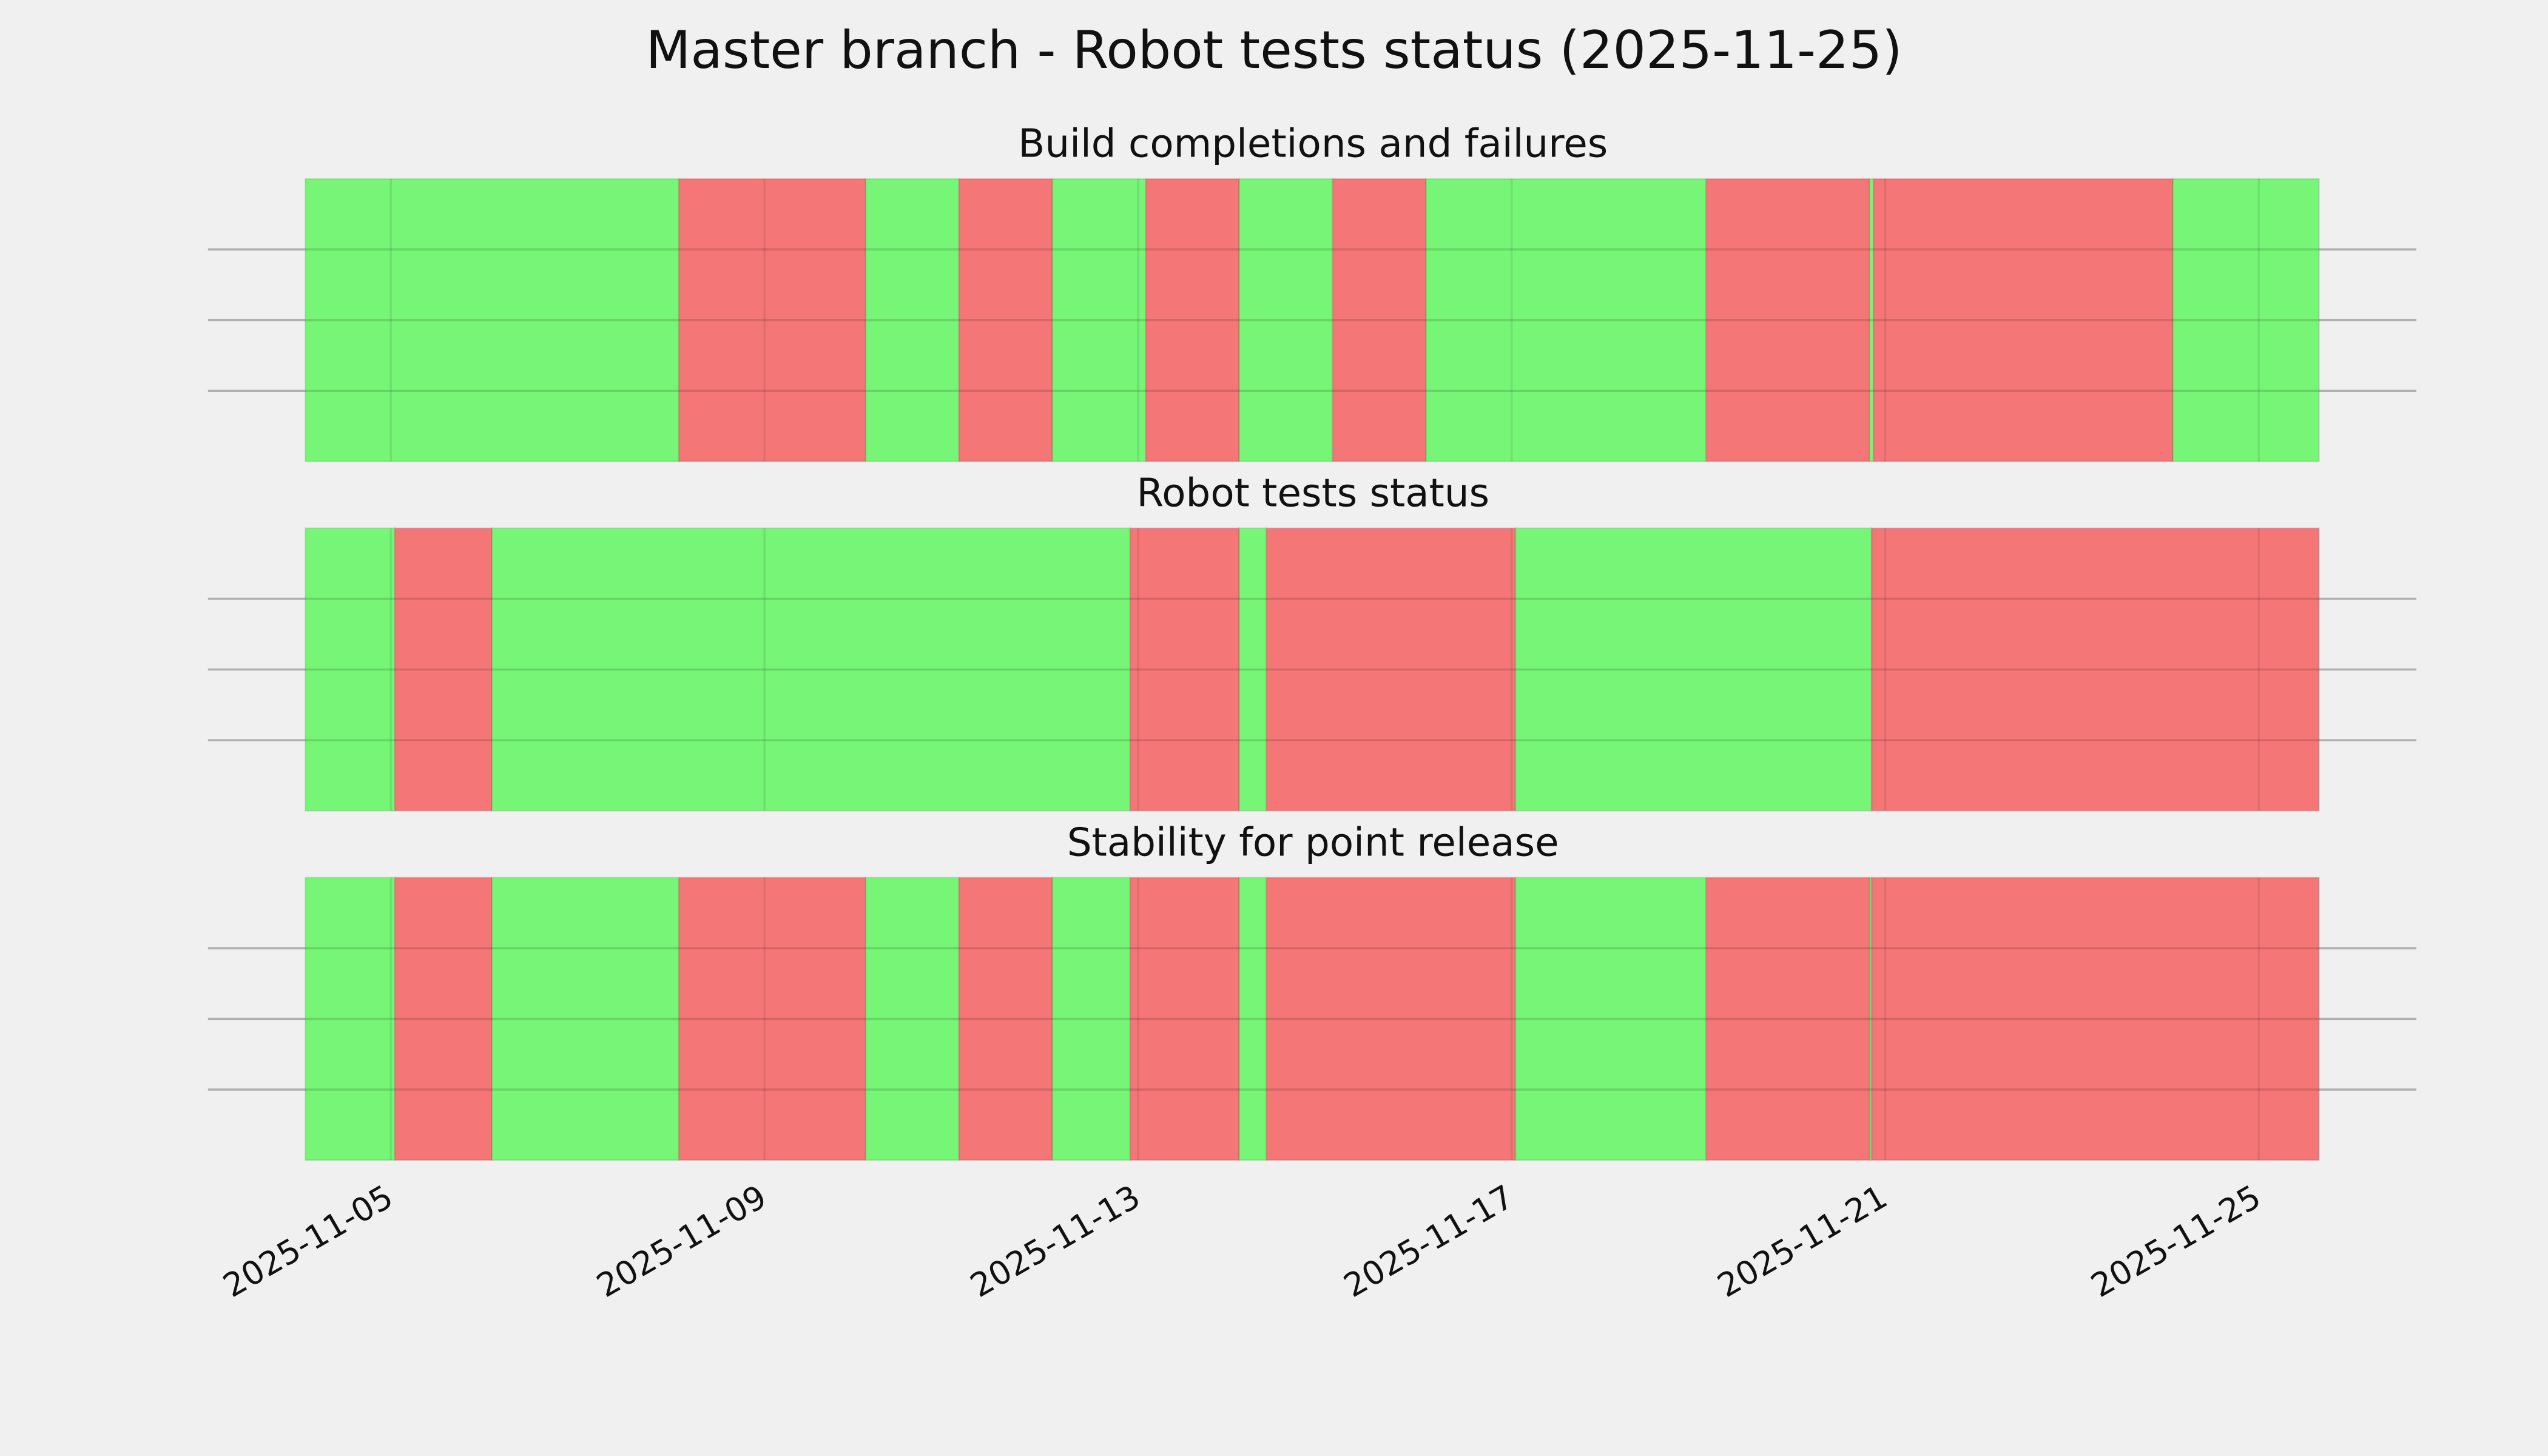 This screenshot has height=1456, width=2548. Describe the element at coordinates (1313, 842) in the screenshot. I see `panel-title: Stability for point release` at that location.